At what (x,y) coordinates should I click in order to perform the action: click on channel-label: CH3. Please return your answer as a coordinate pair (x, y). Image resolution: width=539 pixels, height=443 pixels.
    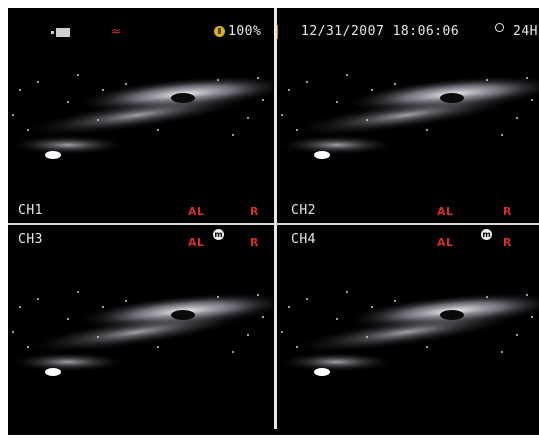
    Looking at the image, I should click on (30, 239).